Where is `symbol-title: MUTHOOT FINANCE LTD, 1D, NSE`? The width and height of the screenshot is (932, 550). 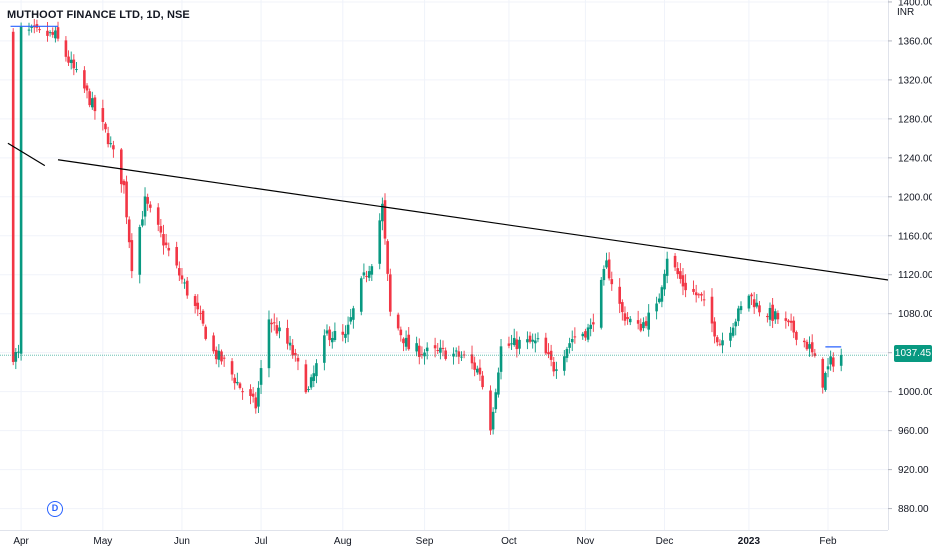 symbol-title: MUTHOOT FINANCE LTD, 1D, NSE is located at coordinates (98, 15).